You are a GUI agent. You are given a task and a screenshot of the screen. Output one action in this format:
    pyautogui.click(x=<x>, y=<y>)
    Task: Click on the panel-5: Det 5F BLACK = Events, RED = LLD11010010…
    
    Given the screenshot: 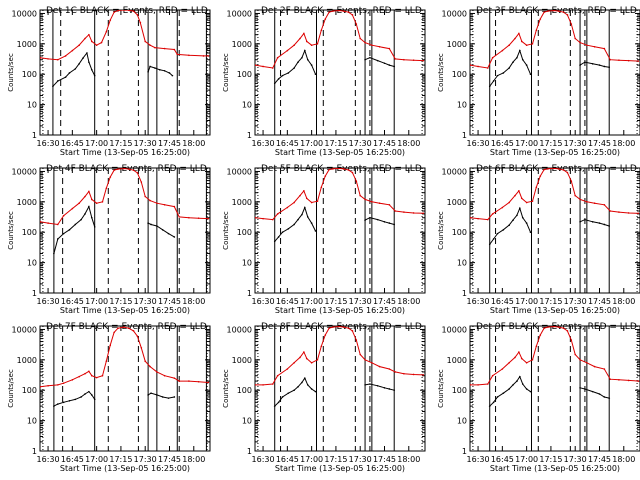 What is the action you would take?
    pyautogui.click(x=324, y=239)
    